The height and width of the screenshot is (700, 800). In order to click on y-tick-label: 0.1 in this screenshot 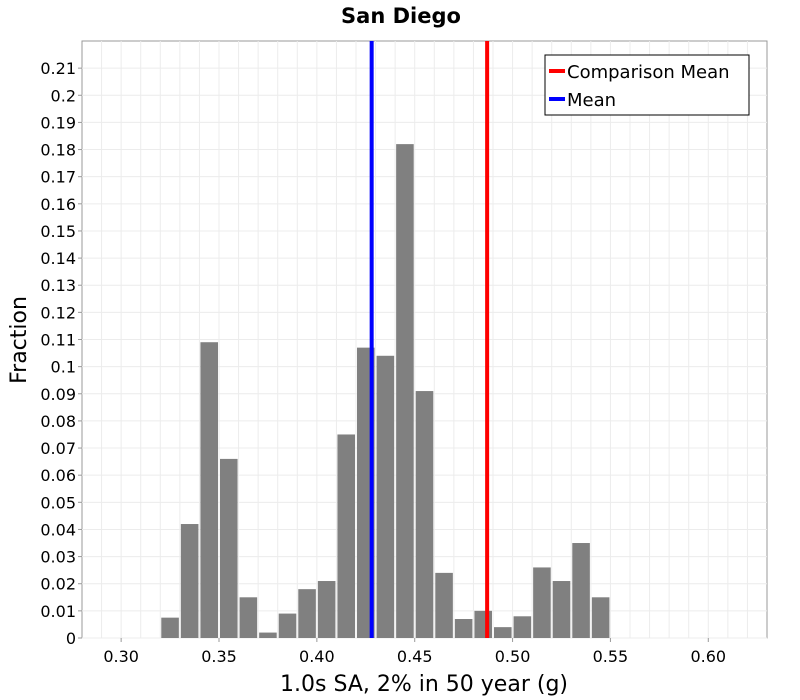, I will do `click(63, 367)`.